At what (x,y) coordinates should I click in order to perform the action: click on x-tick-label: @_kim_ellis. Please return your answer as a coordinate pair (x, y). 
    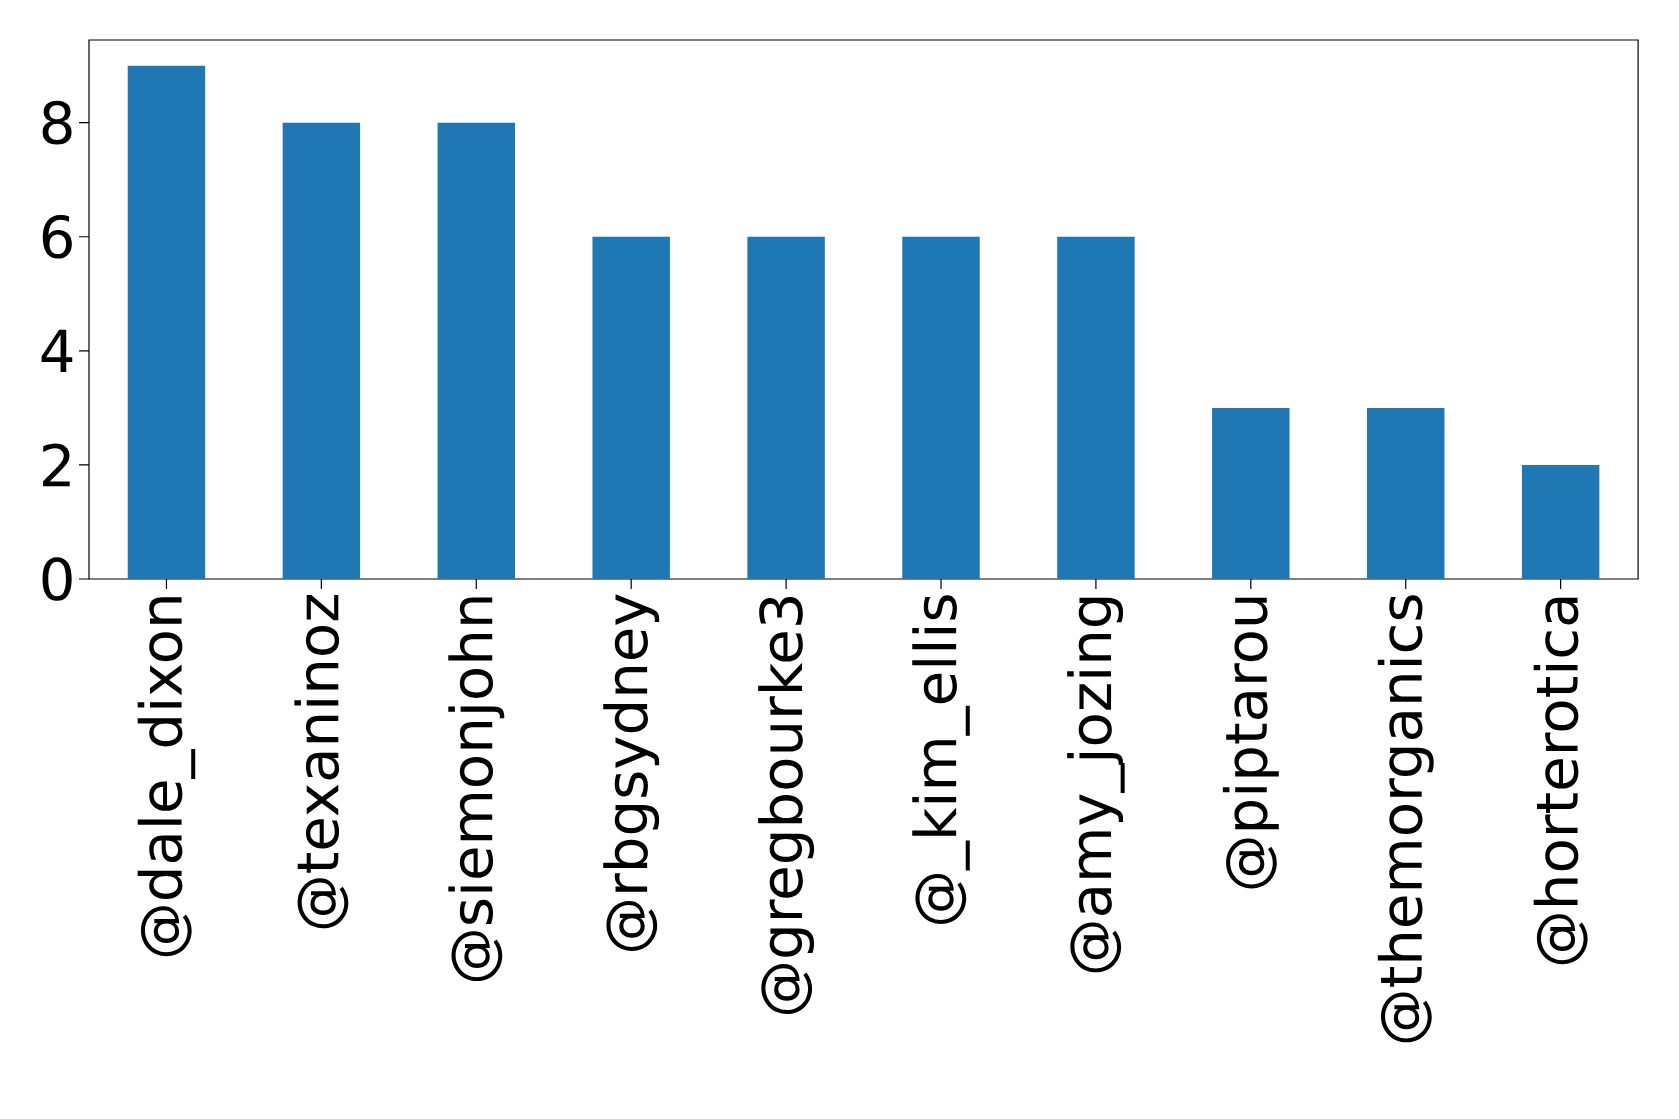
    Looking at the image, I should click on (941, 759).